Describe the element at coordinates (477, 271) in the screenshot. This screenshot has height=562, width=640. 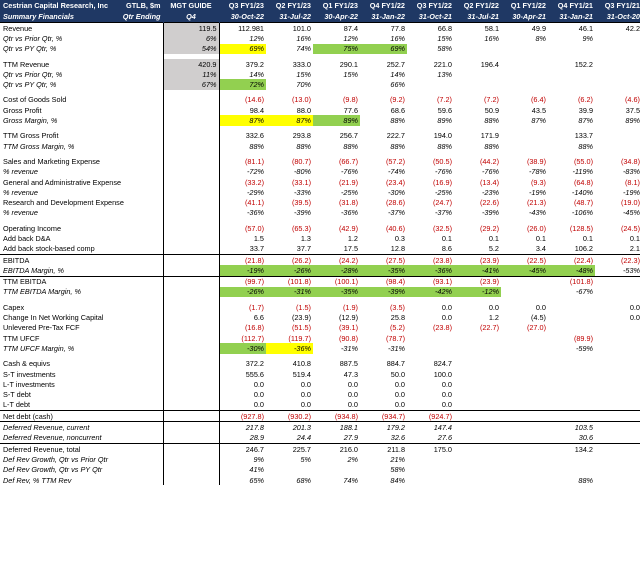
I see `value-cell: -41%` at that location.